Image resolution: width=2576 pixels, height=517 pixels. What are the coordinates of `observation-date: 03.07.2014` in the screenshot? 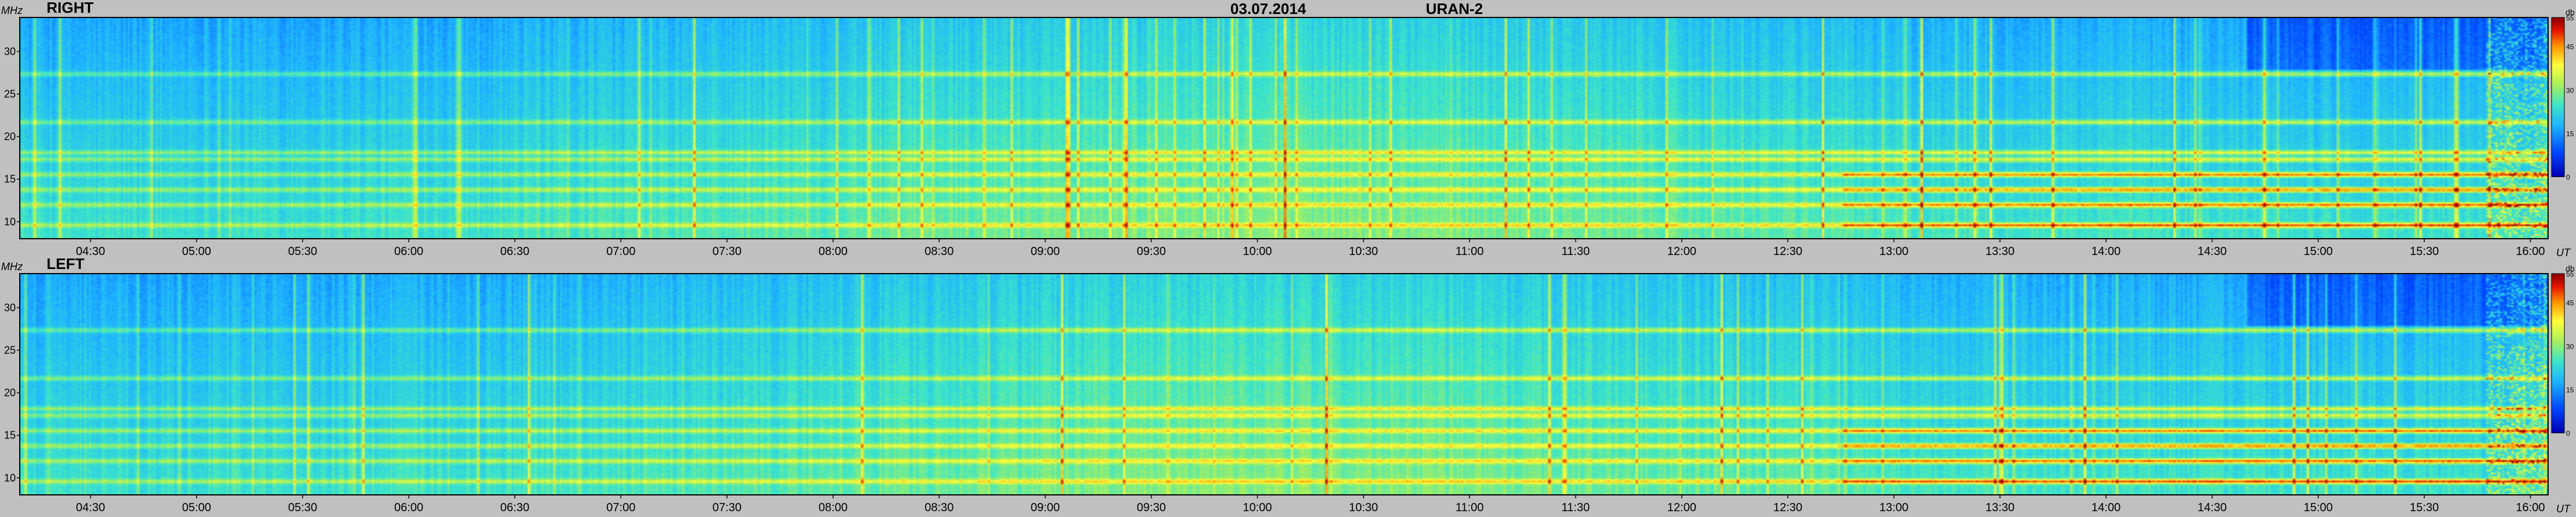 It's located at (1268, 8).